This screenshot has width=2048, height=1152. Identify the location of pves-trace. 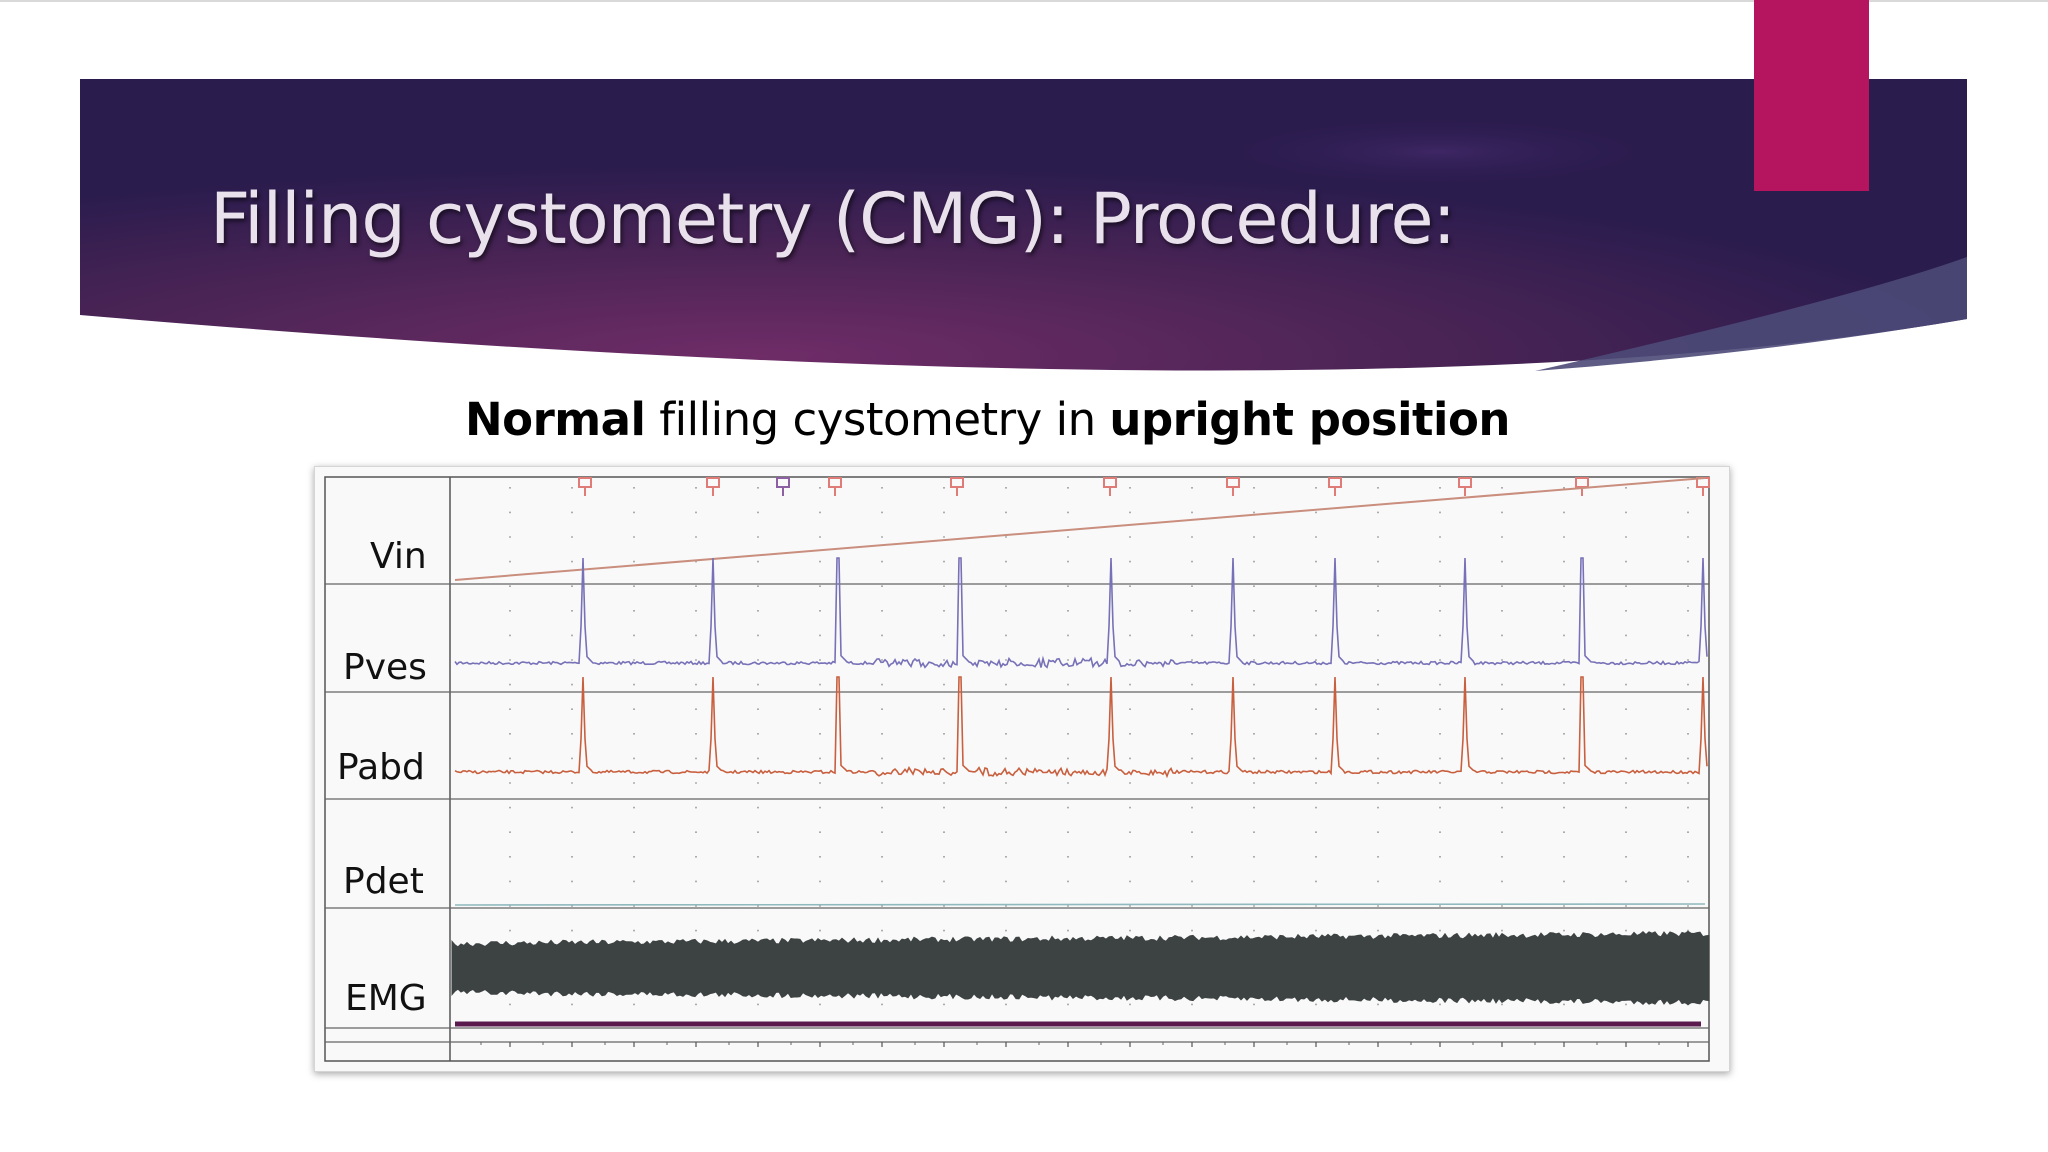
(1081, 613).